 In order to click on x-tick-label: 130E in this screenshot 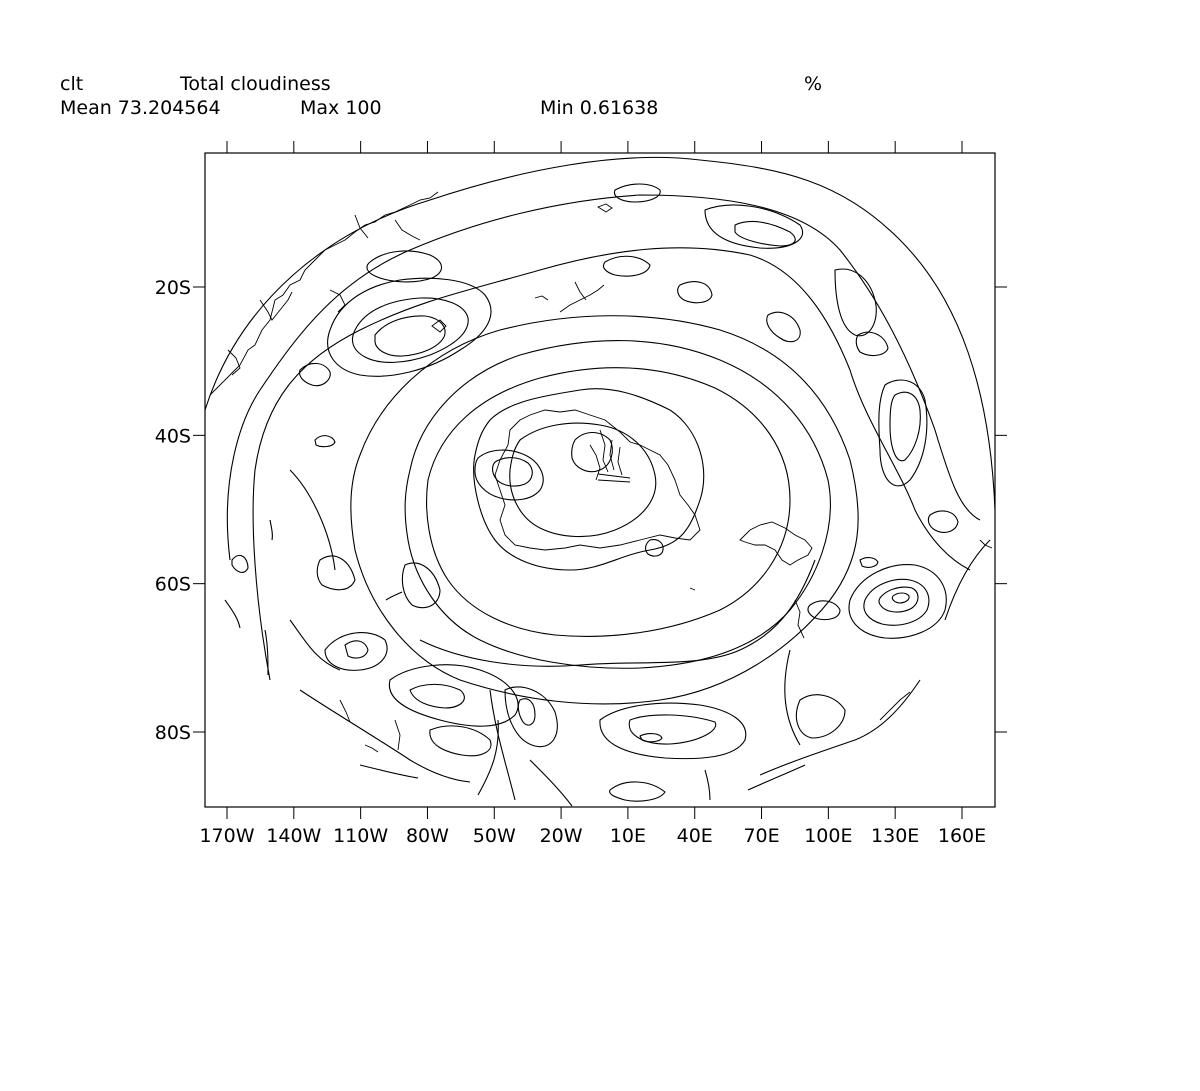, I will do `click(895, 836)`.